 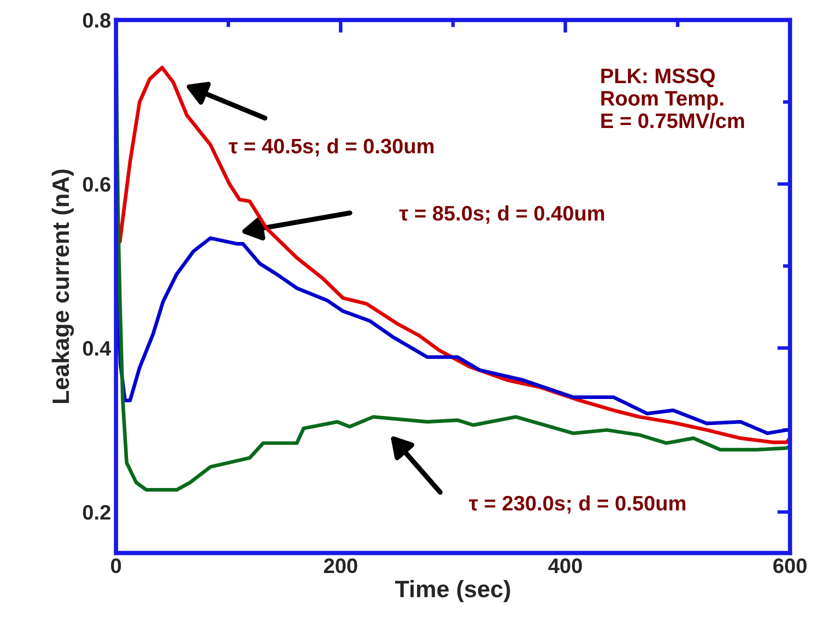 I want to click on y-tick-label: 0.8, so click(x=97, y=20).